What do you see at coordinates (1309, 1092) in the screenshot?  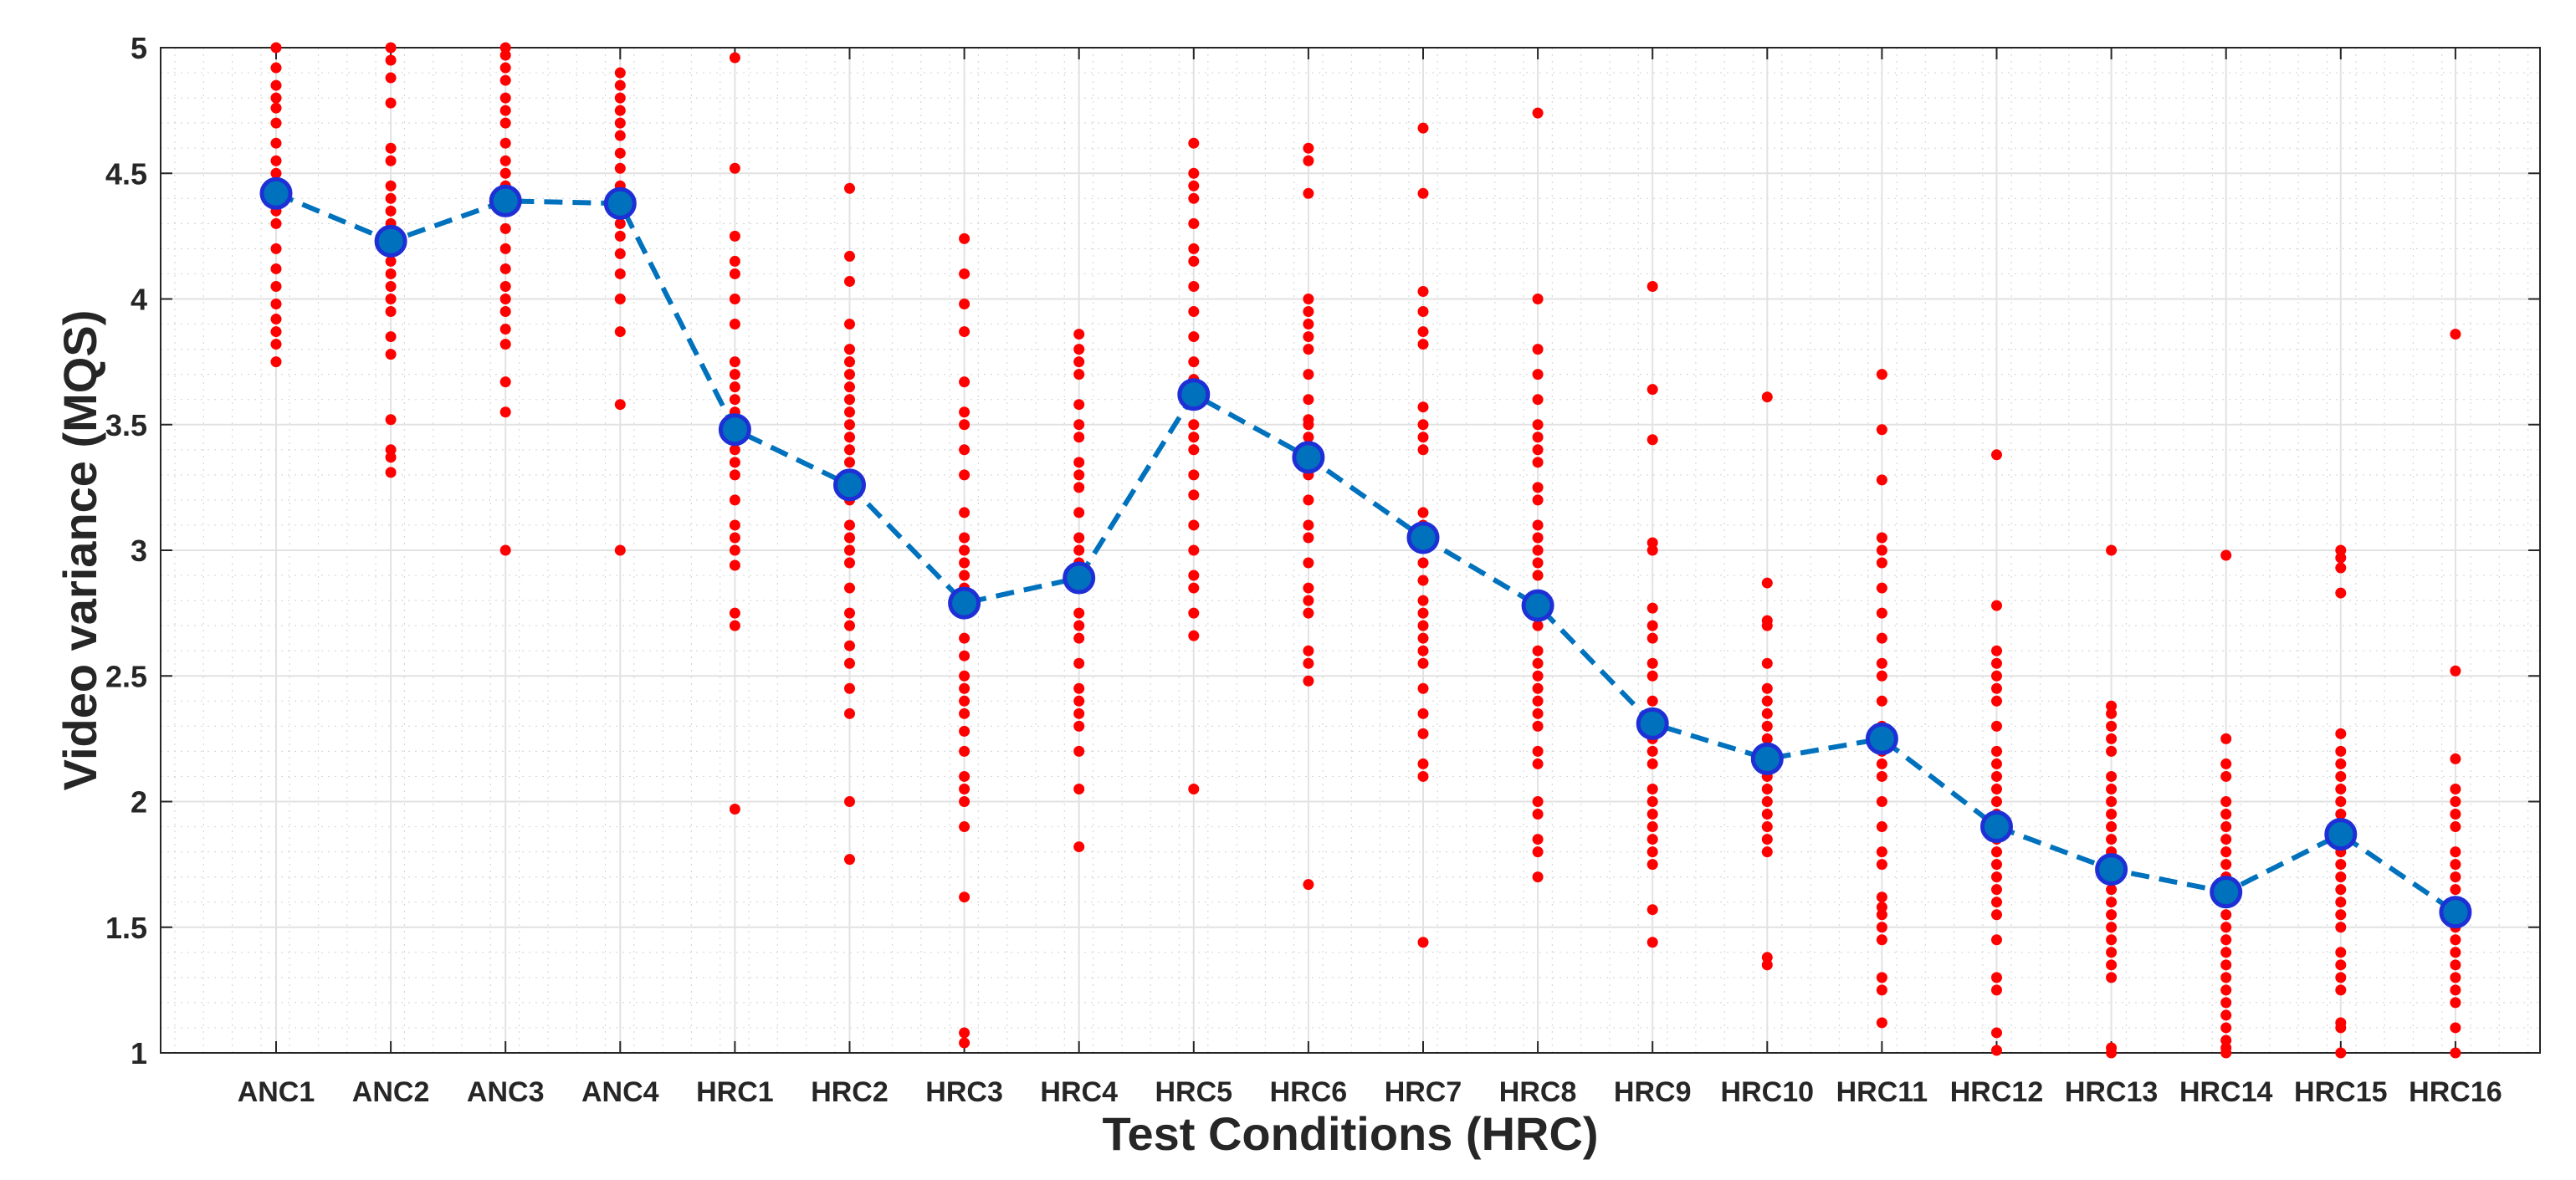 I see `x-tick-label: HRC6` at bounding box center [1309, 1092].